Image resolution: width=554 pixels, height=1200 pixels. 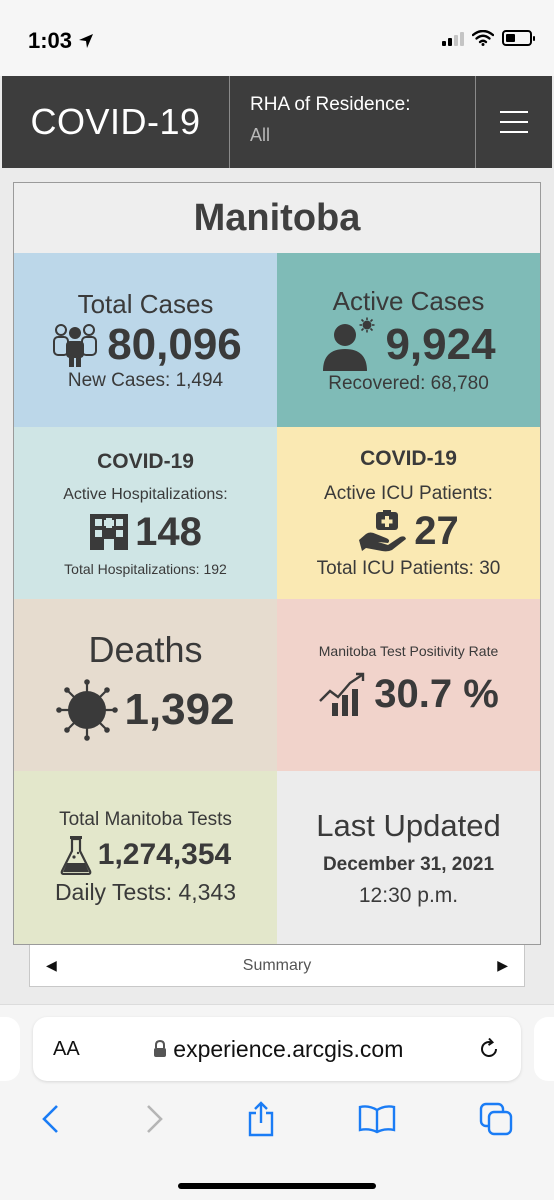 I want to click on last-updated-date: December 31, 2021, so click(x=408, y=864).